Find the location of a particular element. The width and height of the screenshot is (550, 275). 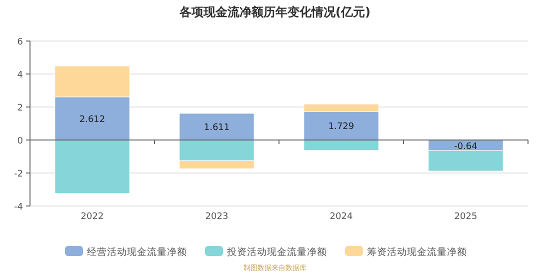

y-tick-label: 4 is located at coordinates (20, 75).